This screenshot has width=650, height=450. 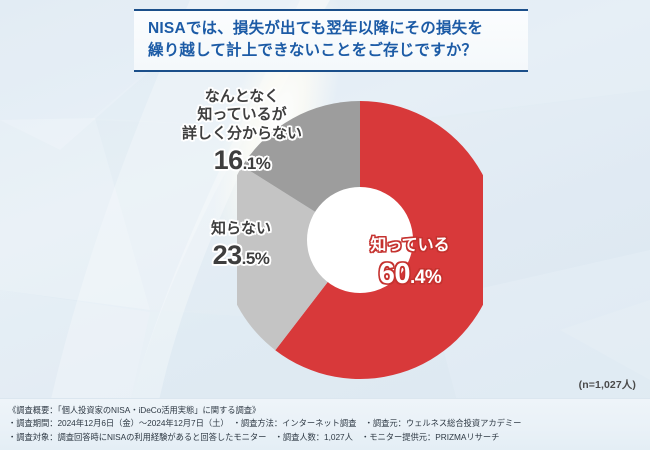 I want to click on slice-shiranai, so click(x=298, y=258).